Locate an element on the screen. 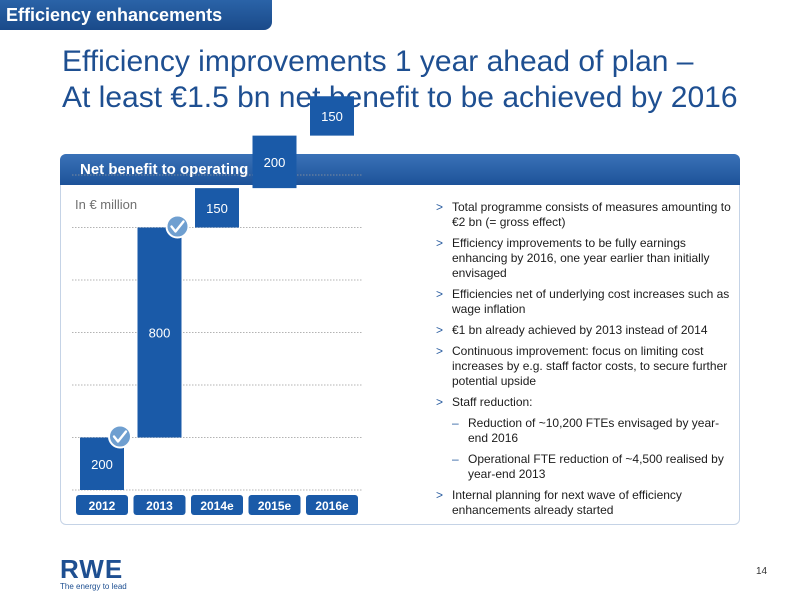 The image size is (800, 600). bar-2015e is located at coordinates (274, 162).